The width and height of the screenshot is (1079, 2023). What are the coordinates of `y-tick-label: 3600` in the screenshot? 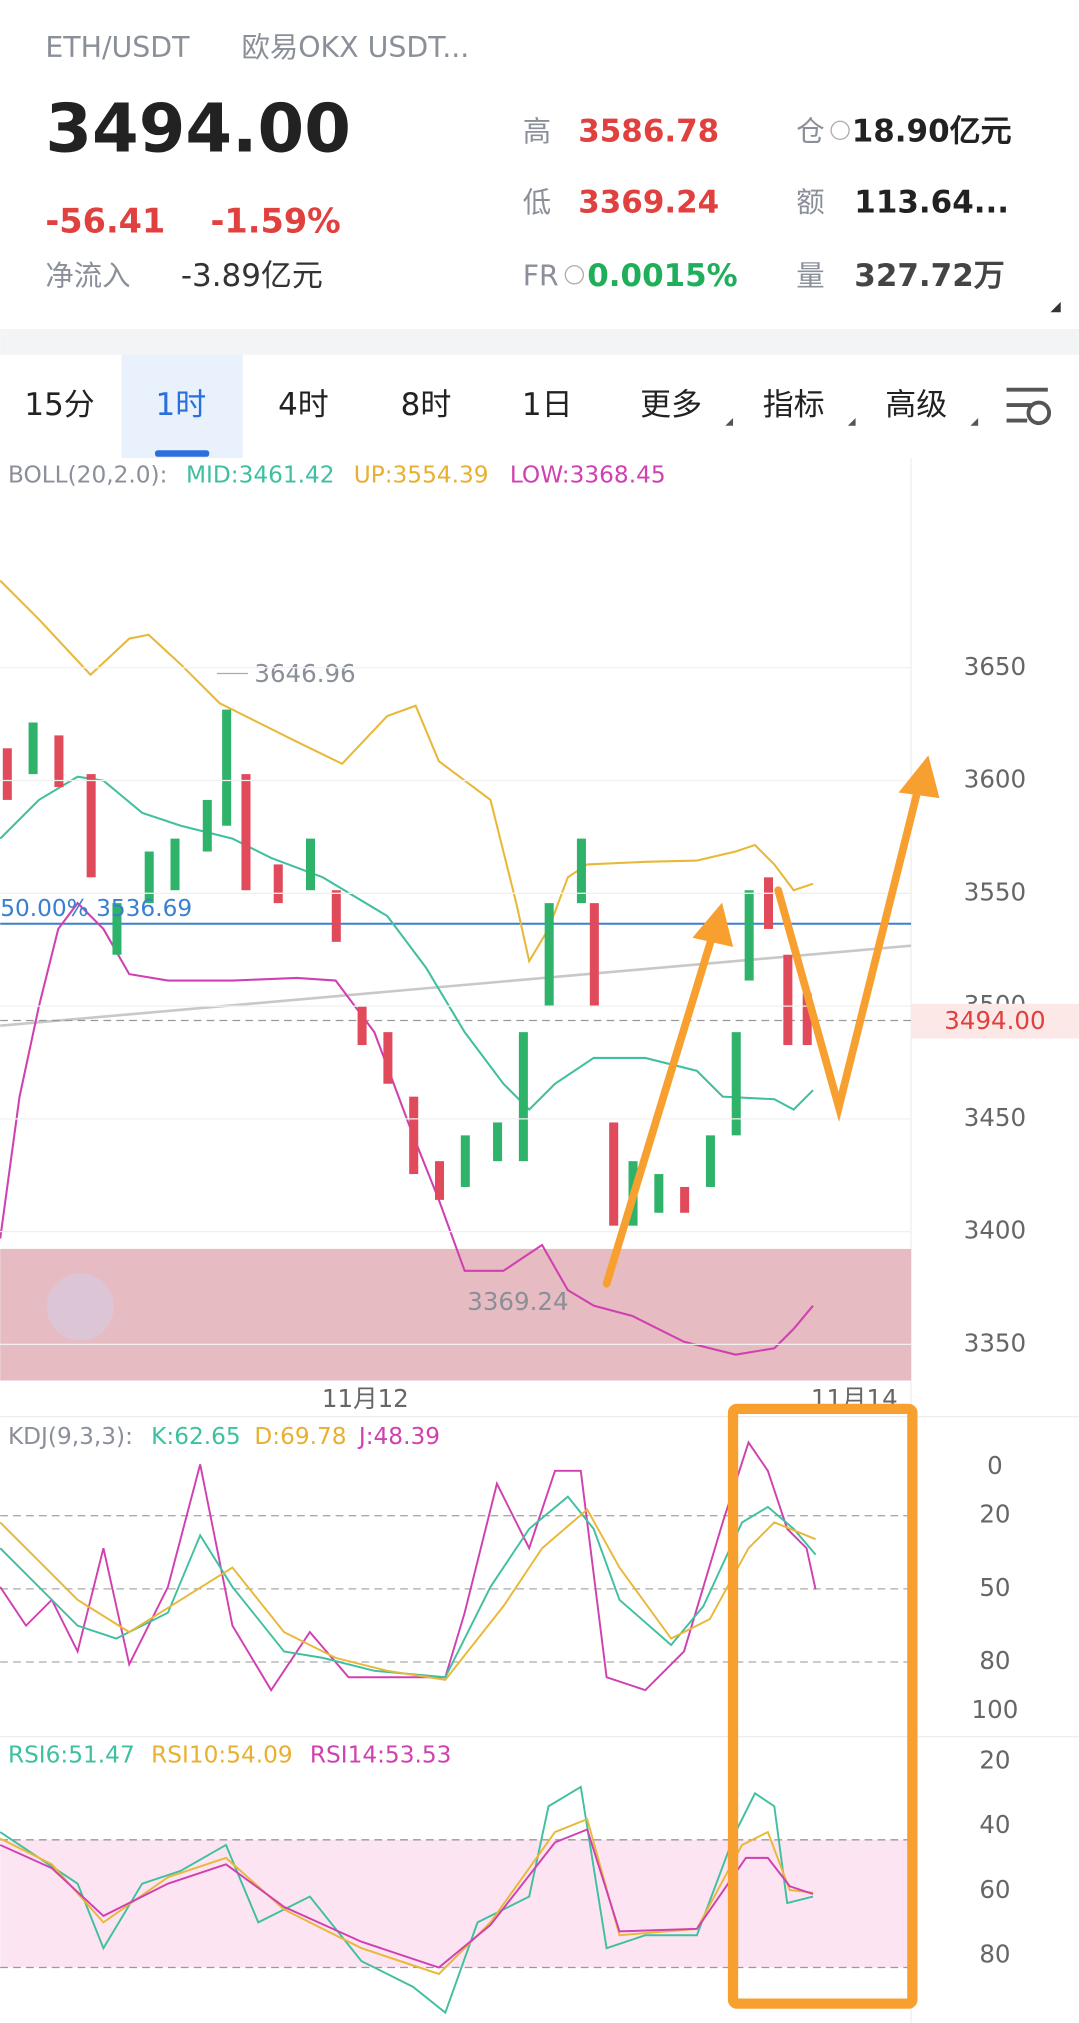 It's located at (995, 779).